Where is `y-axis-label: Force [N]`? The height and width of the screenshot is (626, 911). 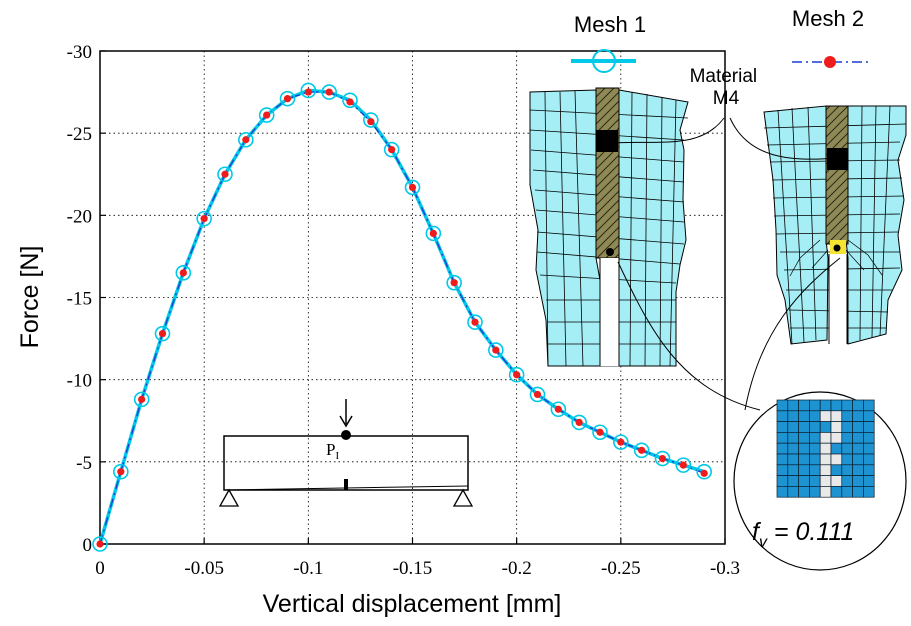 y-axis-label: Force [N] is located at coordinates (30, 297).